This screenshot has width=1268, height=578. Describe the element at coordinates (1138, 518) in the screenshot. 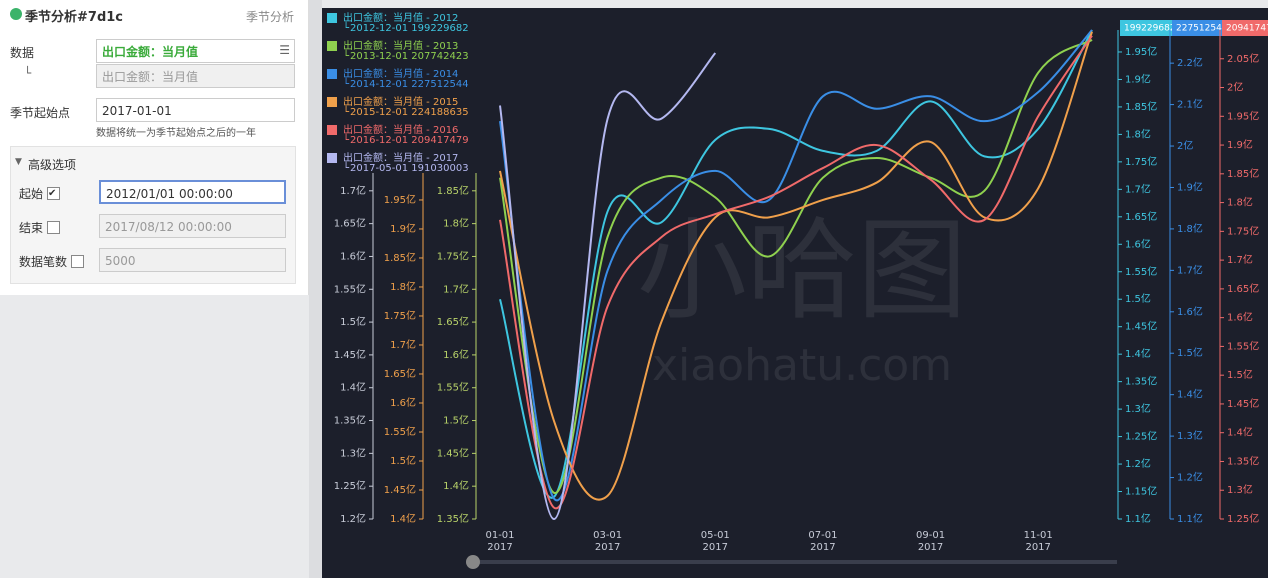

I see `y-tick-label: 1.1亿` at that location.